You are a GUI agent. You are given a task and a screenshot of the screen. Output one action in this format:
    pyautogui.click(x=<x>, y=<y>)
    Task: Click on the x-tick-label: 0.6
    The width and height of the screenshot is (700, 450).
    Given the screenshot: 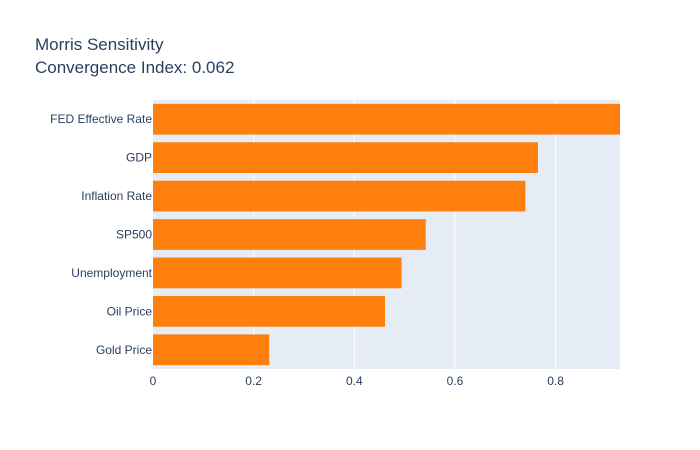 What is the action you would take?
    pyautogui.click(x=455, y=381)
    